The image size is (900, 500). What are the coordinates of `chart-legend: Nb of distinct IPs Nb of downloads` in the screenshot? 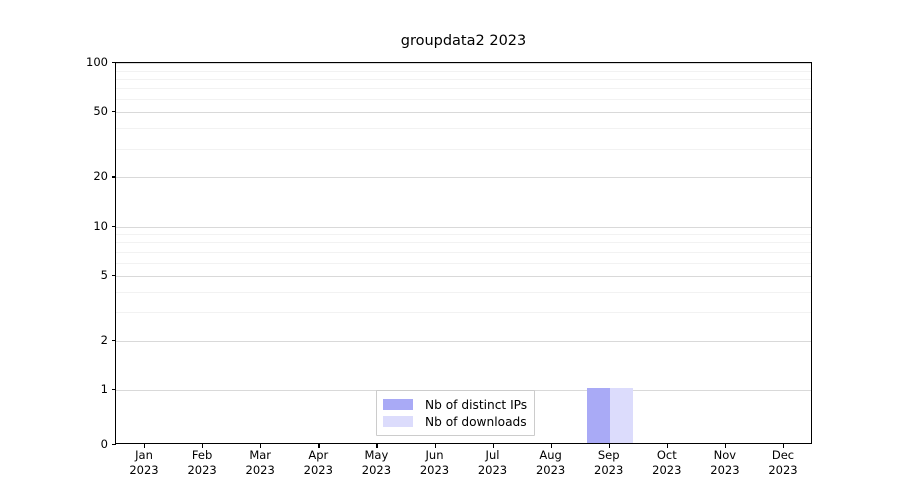 It's located at (456, 413).